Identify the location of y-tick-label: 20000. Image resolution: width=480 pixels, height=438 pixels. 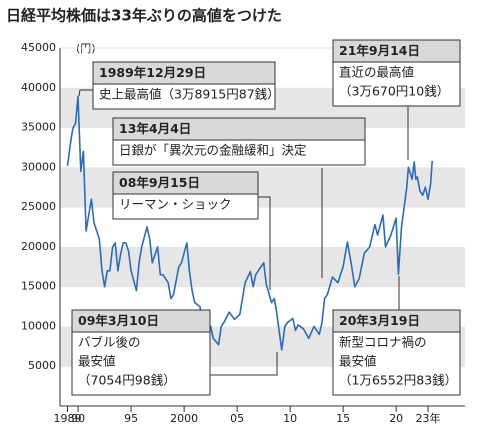
(38, 246).